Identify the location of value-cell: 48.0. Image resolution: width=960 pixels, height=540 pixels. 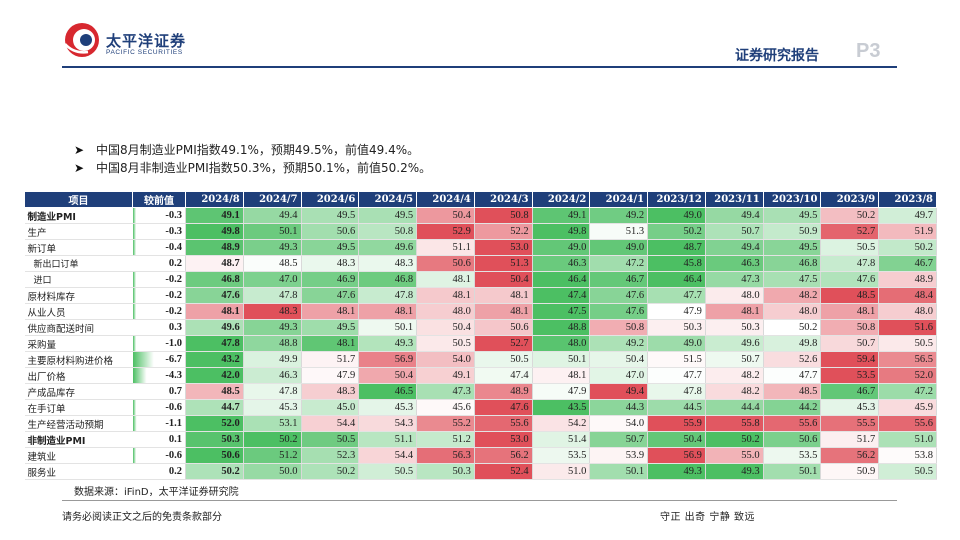
(561, 343).